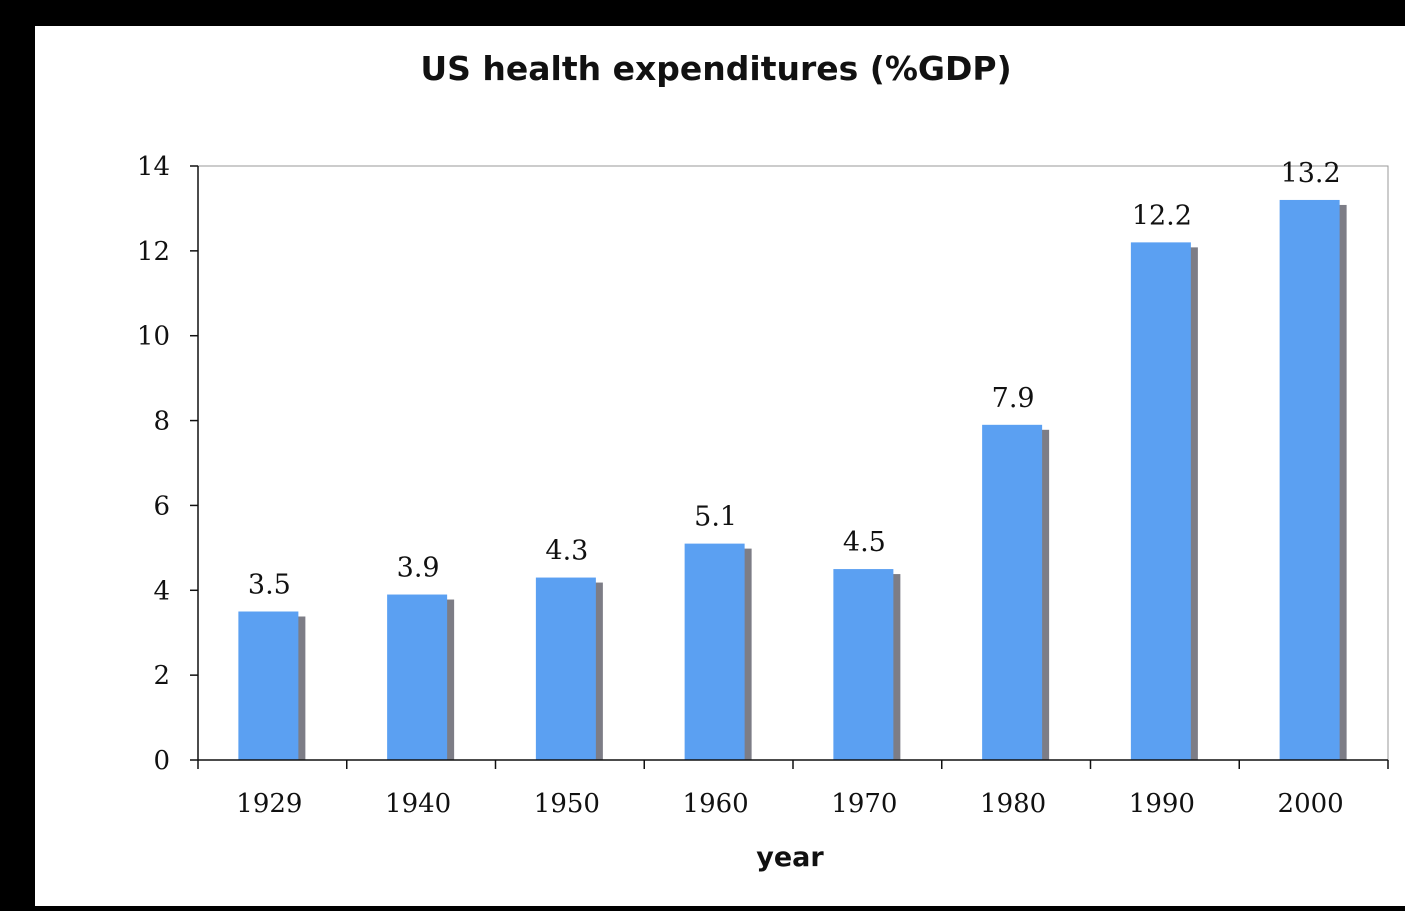  What do you see at coordinates (269, 804) in the screenshot?
I see `x-tick-label: 1929` at bounding box center [269, 804].